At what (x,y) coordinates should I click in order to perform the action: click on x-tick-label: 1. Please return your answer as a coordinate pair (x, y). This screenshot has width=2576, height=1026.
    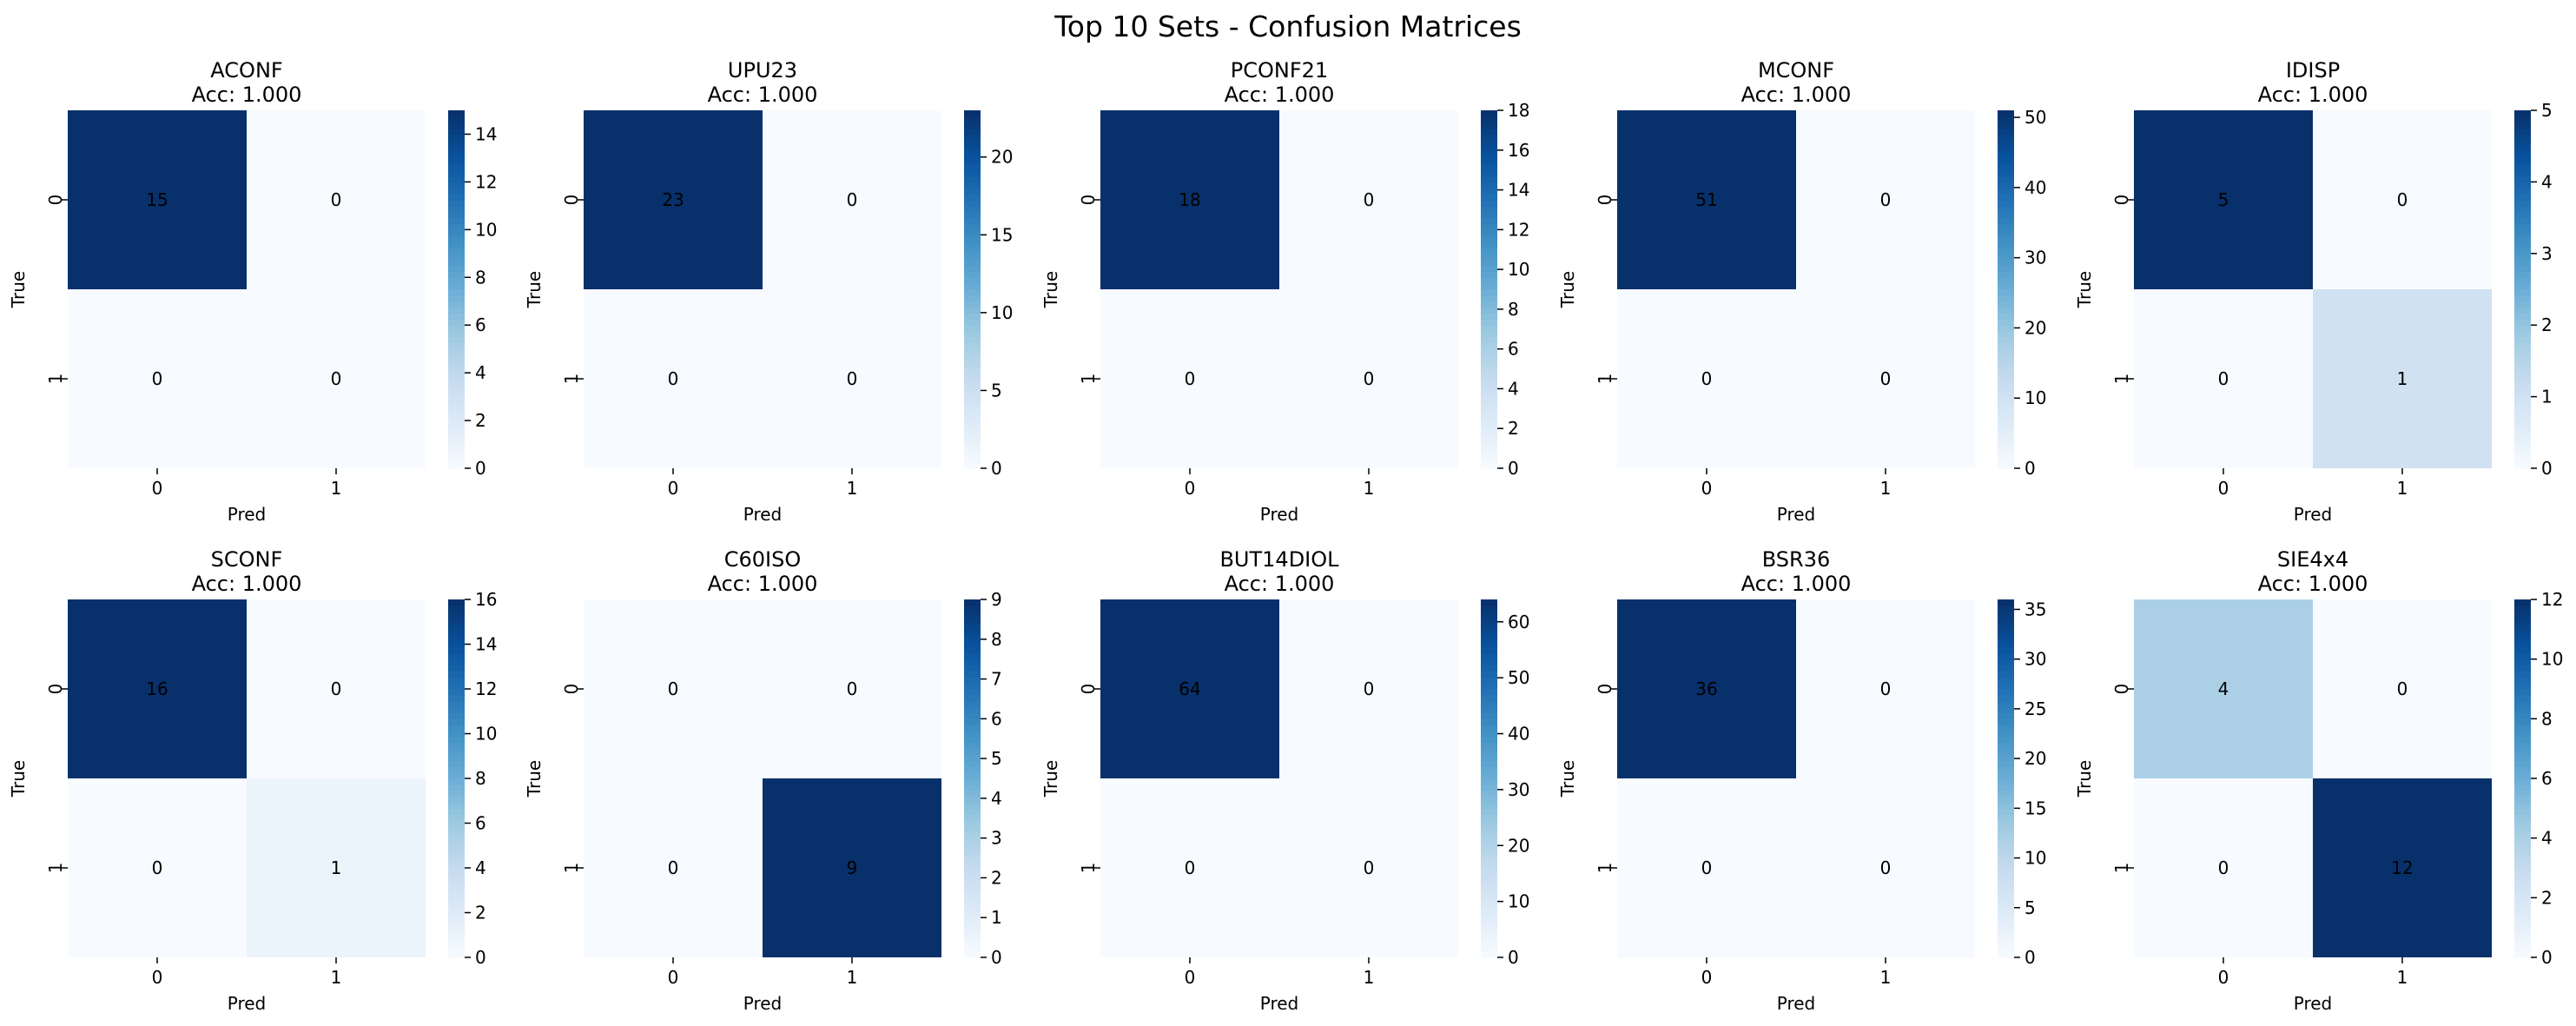
    Looking at the image, I should click on (336, 977).